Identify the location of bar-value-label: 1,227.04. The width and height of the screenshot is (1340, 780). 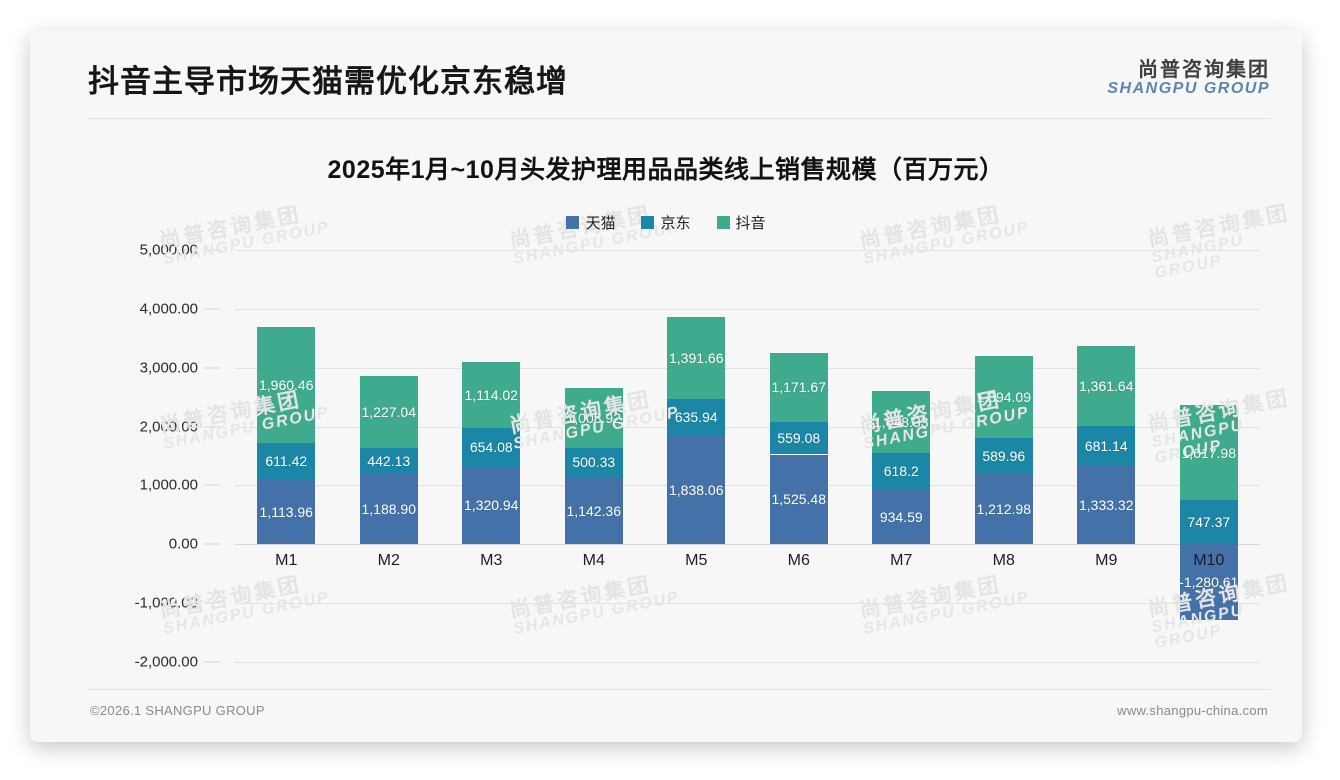
(389, 412).